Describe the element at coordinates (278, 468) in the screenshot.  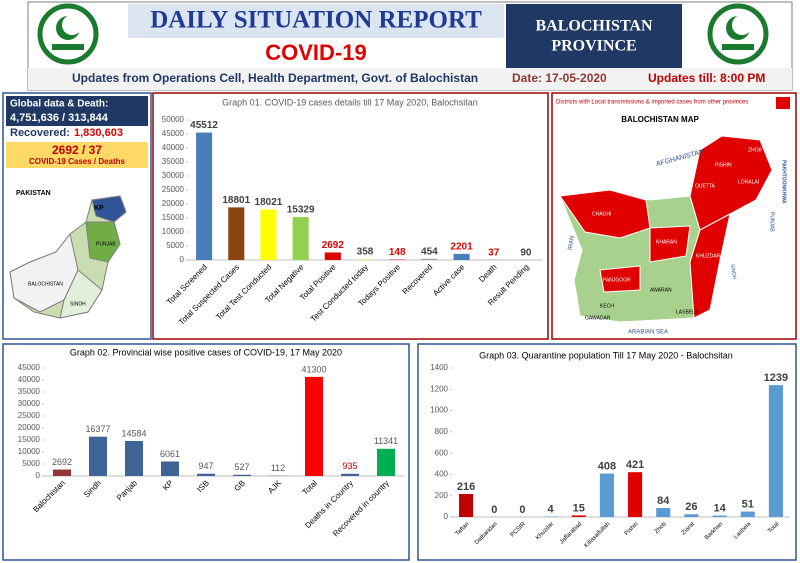
I see `value-label: 112` at that location.